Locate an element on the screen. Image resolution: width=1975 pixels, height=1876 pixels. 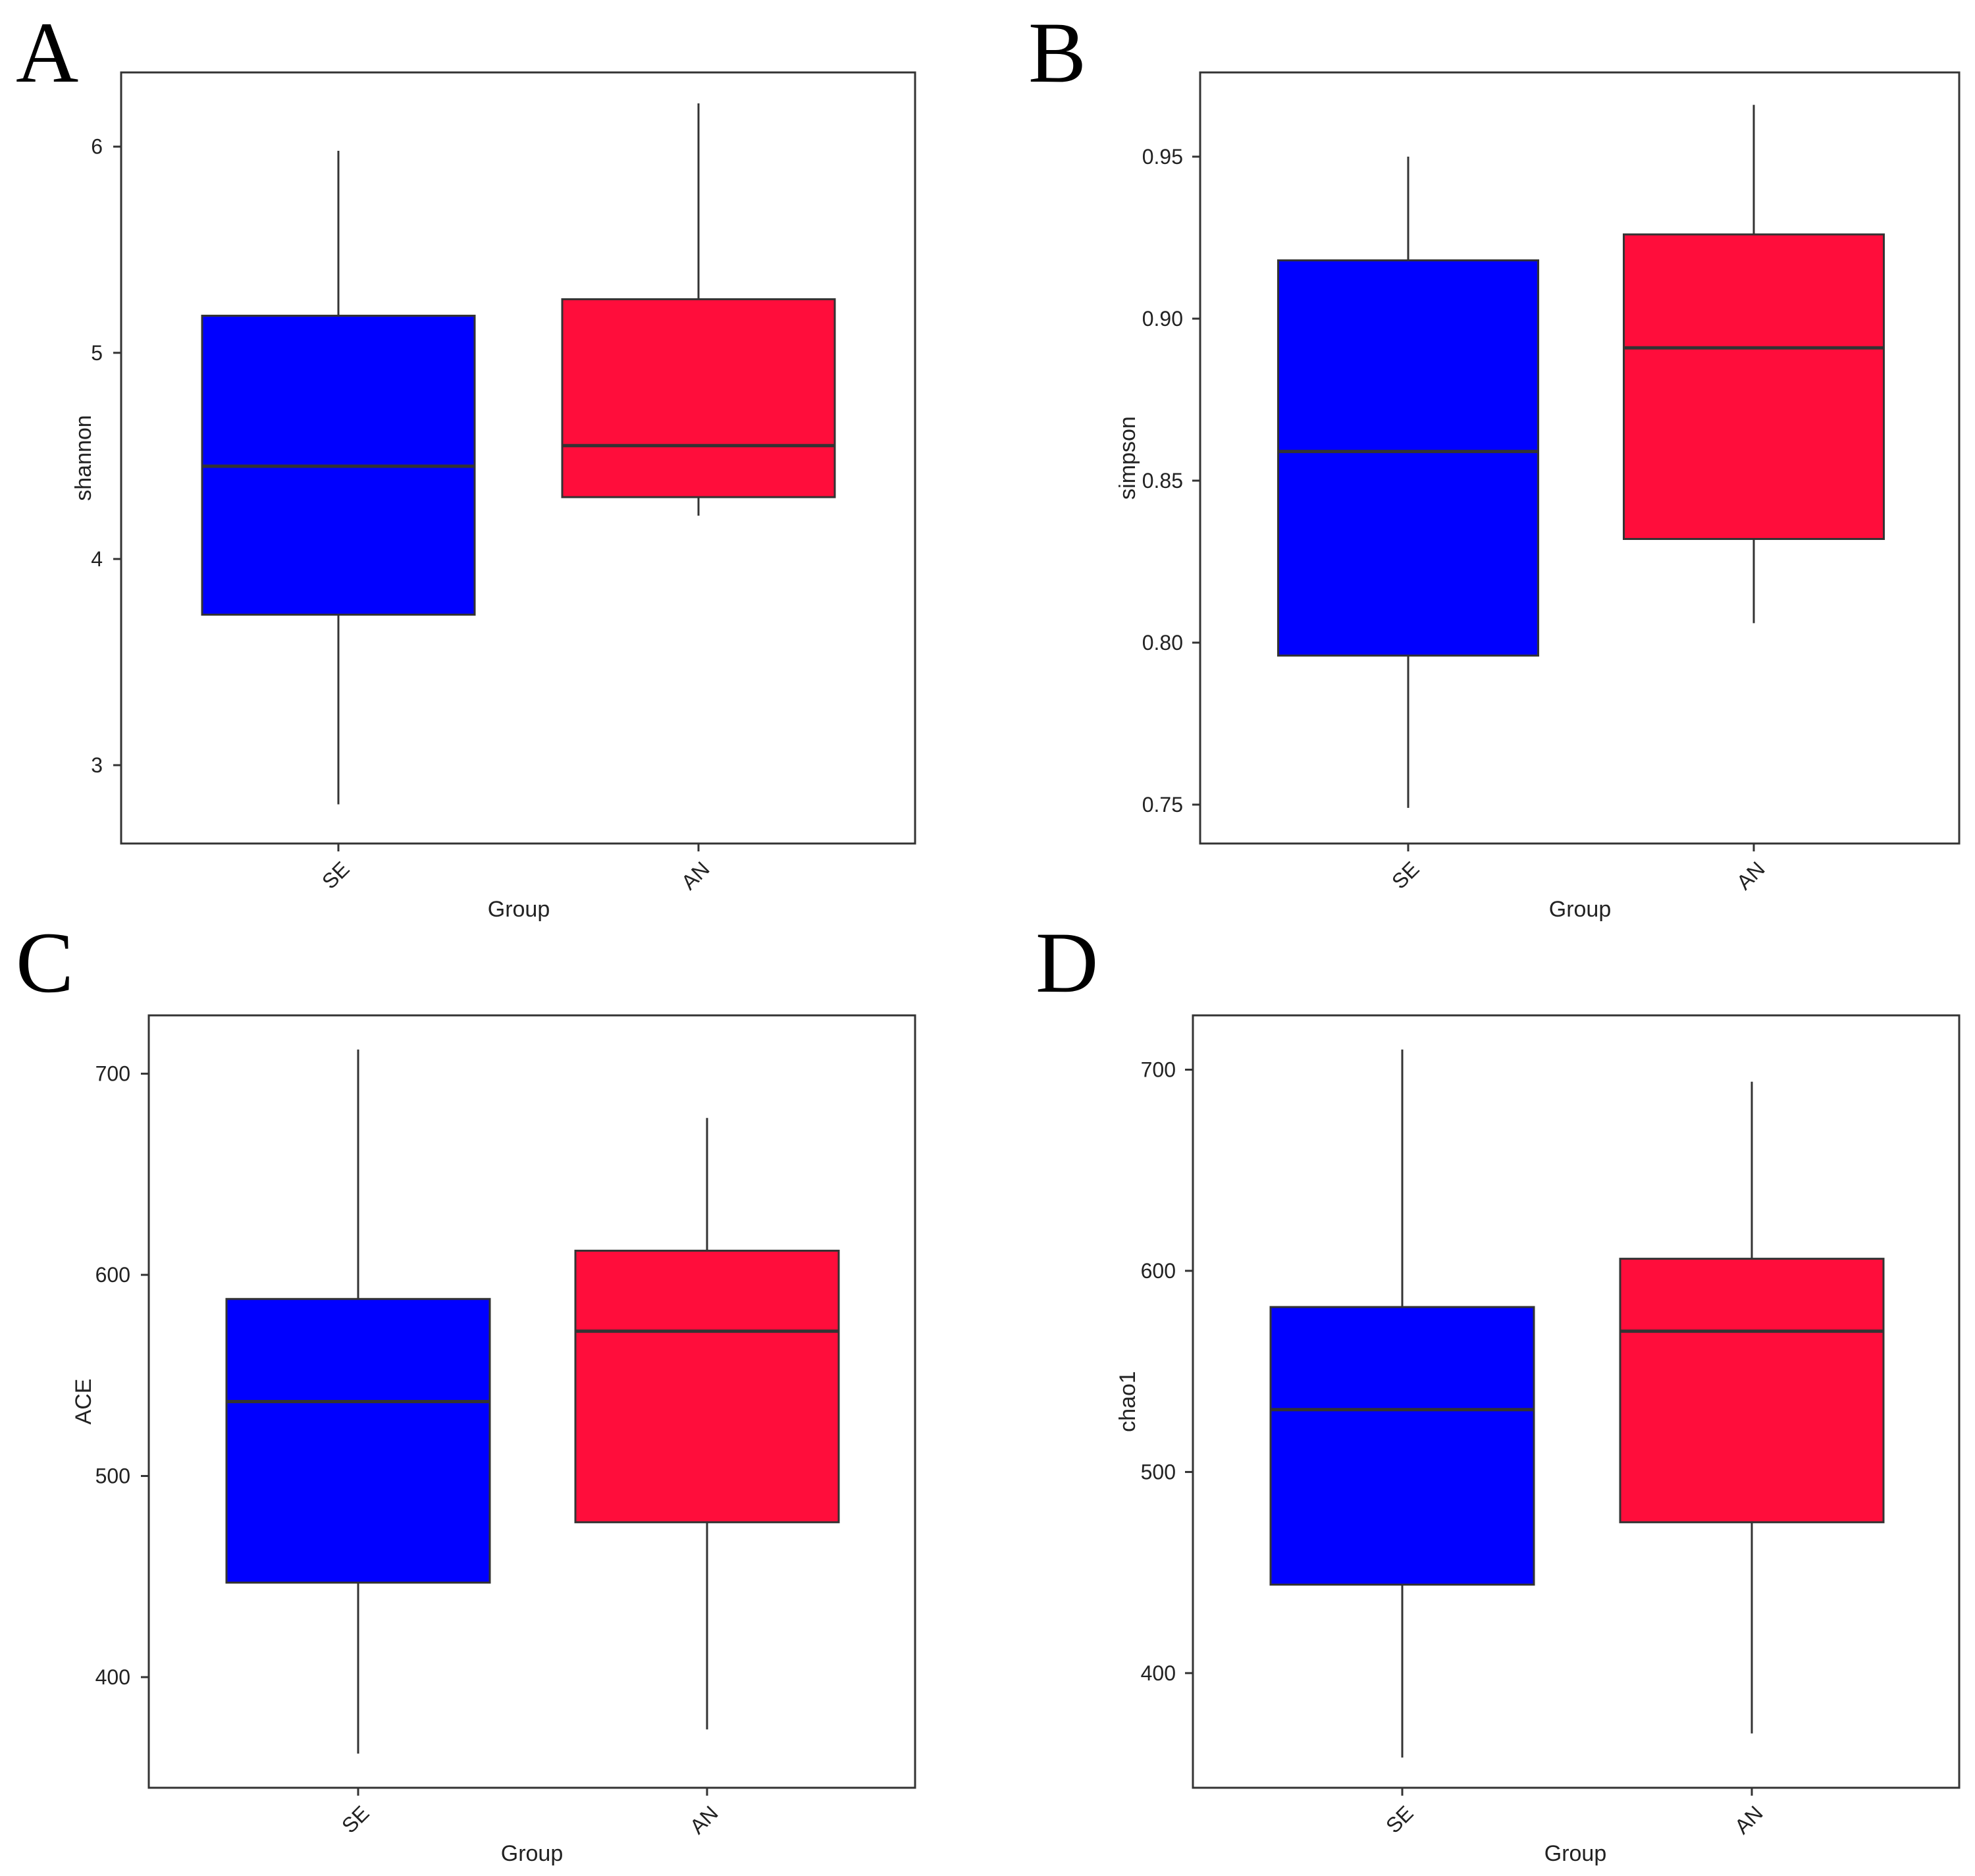
y-tick-label: 4 is located at coordinates (97, 559).